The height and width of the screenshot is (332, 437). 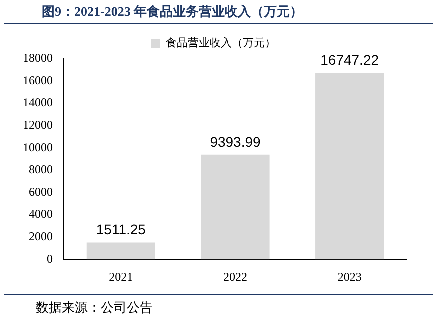 What do you see at coordinates (236, 142) in the screenshot?
I see `data-label: 9393.99` at bounding box center [236, 142].